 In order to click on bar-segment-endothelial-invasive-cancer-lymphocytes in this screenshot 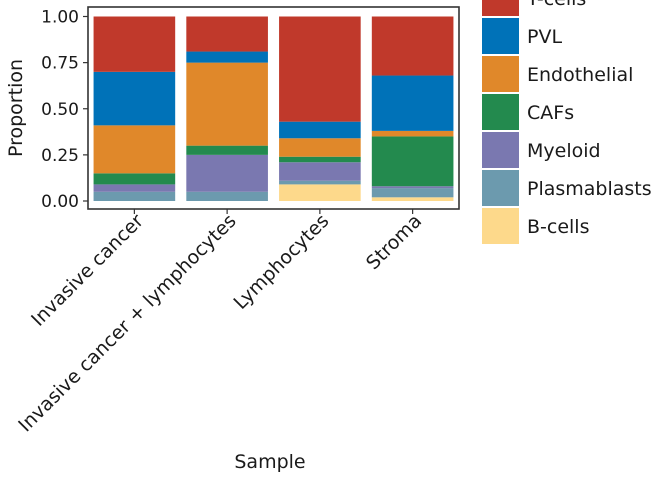, I will do `click(227, 104)`.